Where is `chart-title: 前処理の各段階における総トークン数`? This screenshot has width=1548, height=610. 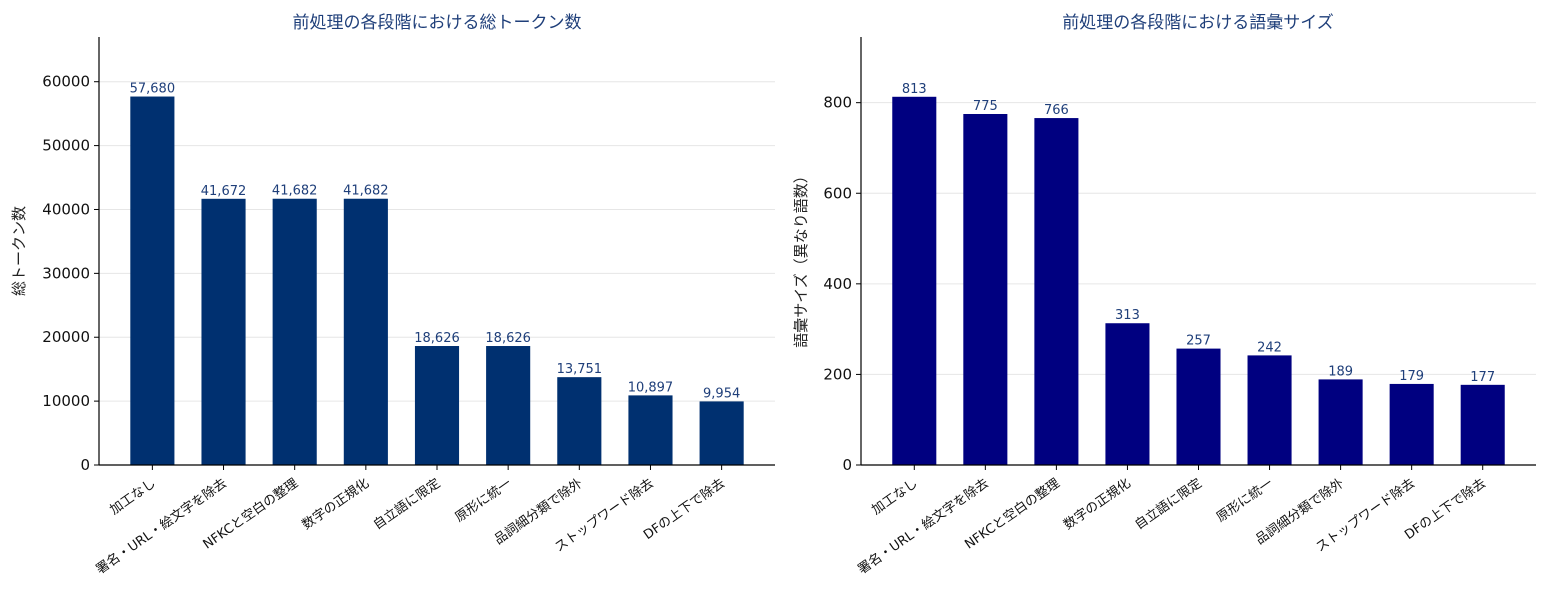 chart-title: 前処理の各段階における総トークン数 is located at coordinates (437, 23).